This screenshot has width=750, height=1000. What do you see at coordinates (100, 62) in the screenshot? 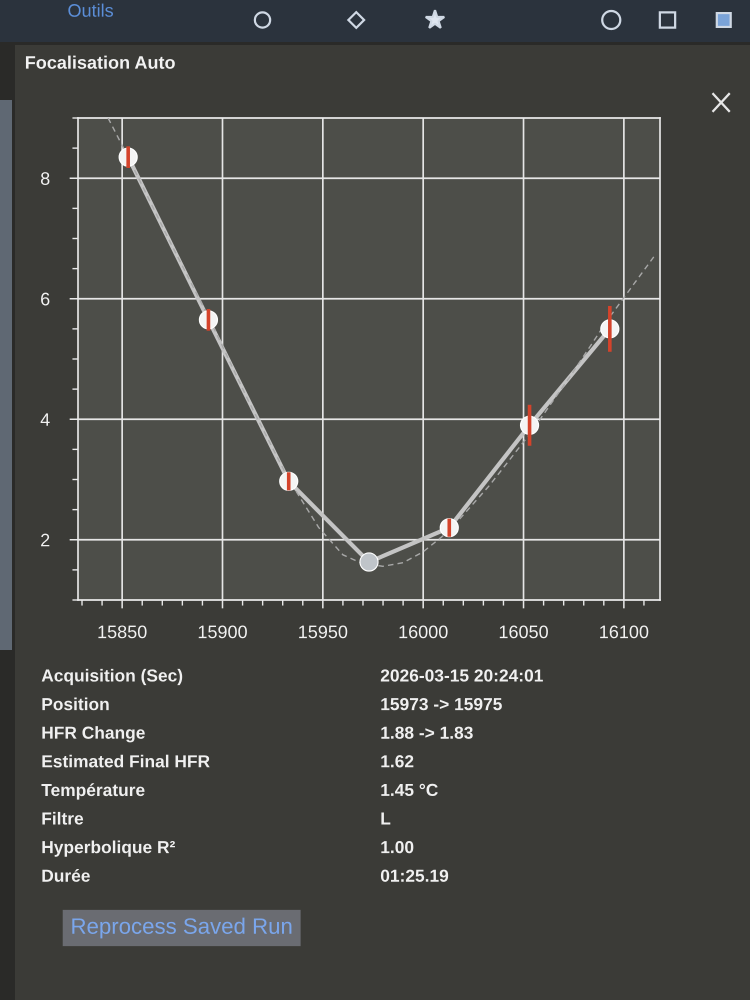
I see `chart-title: Focalisation Auto` at bounding box center [100, 62].